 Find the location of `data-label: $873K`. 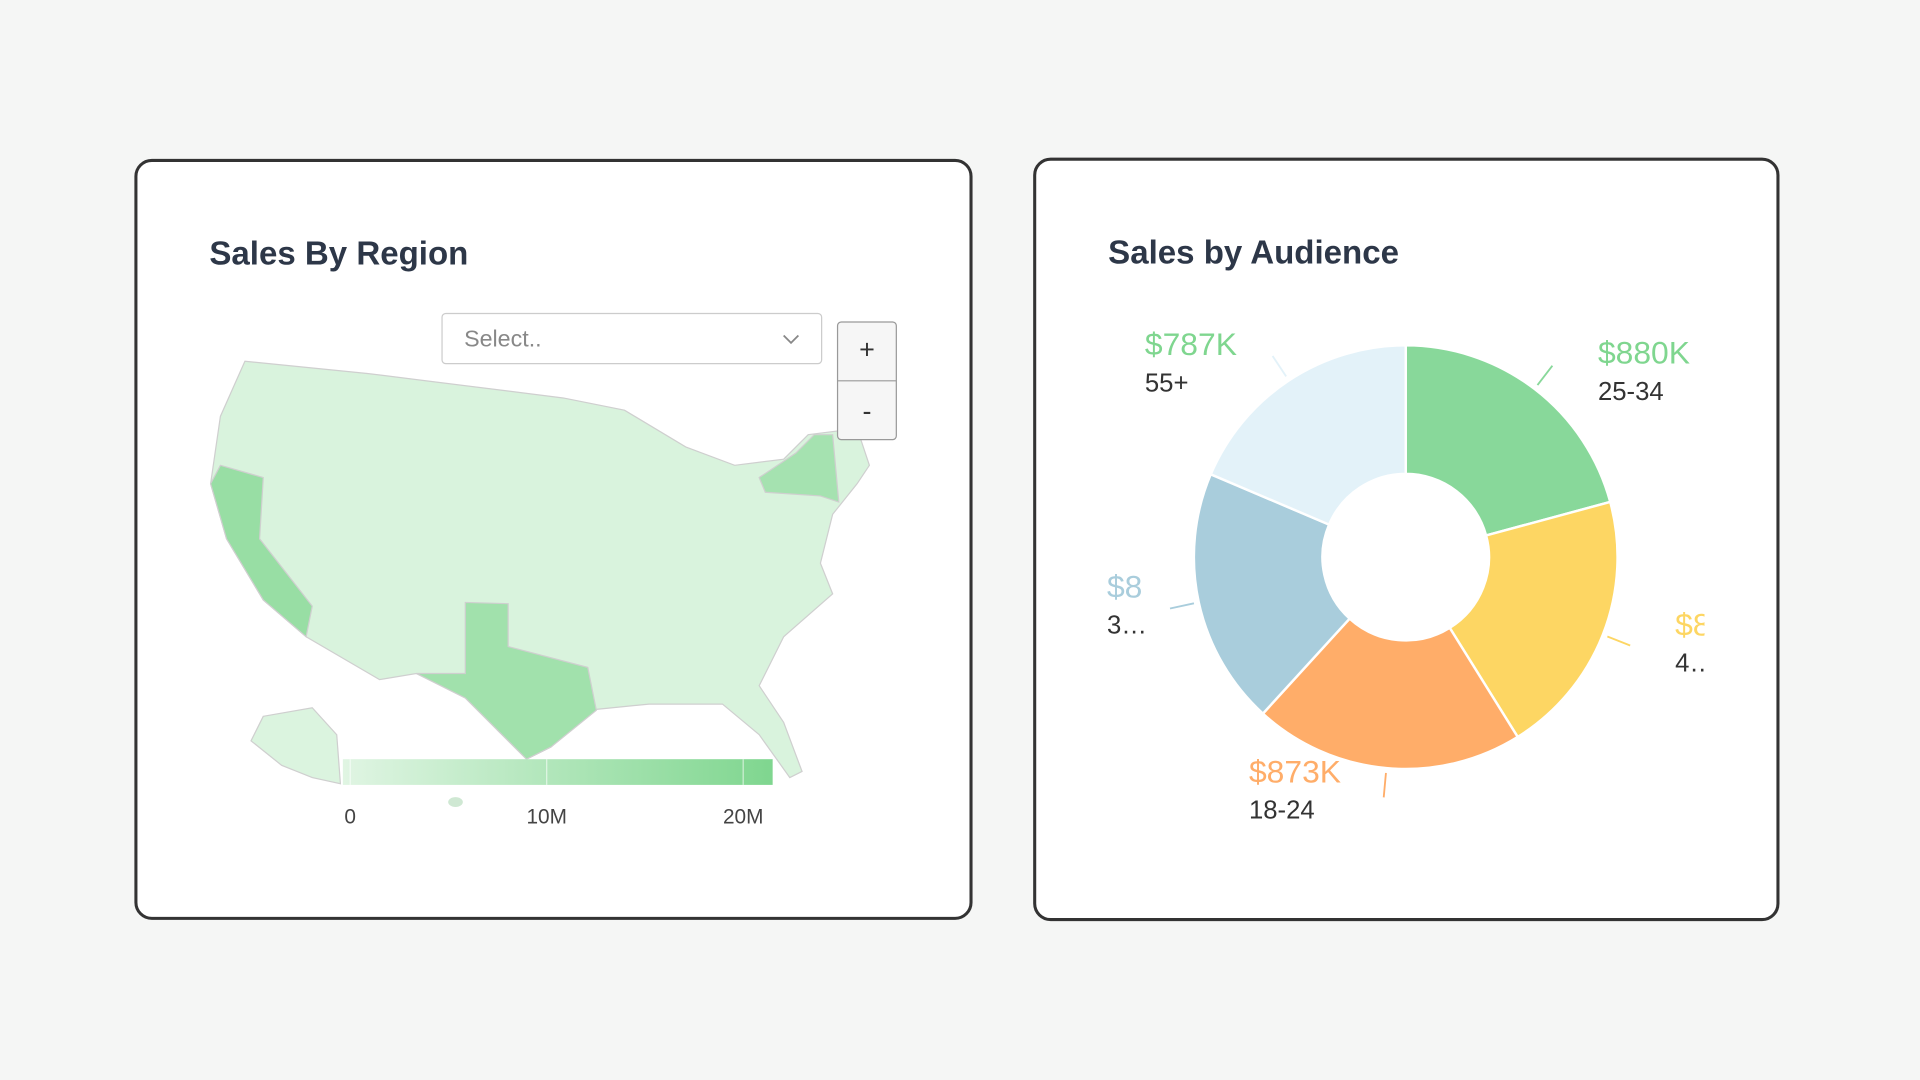

data-label: $873K is located at coordinates (1295, 771).